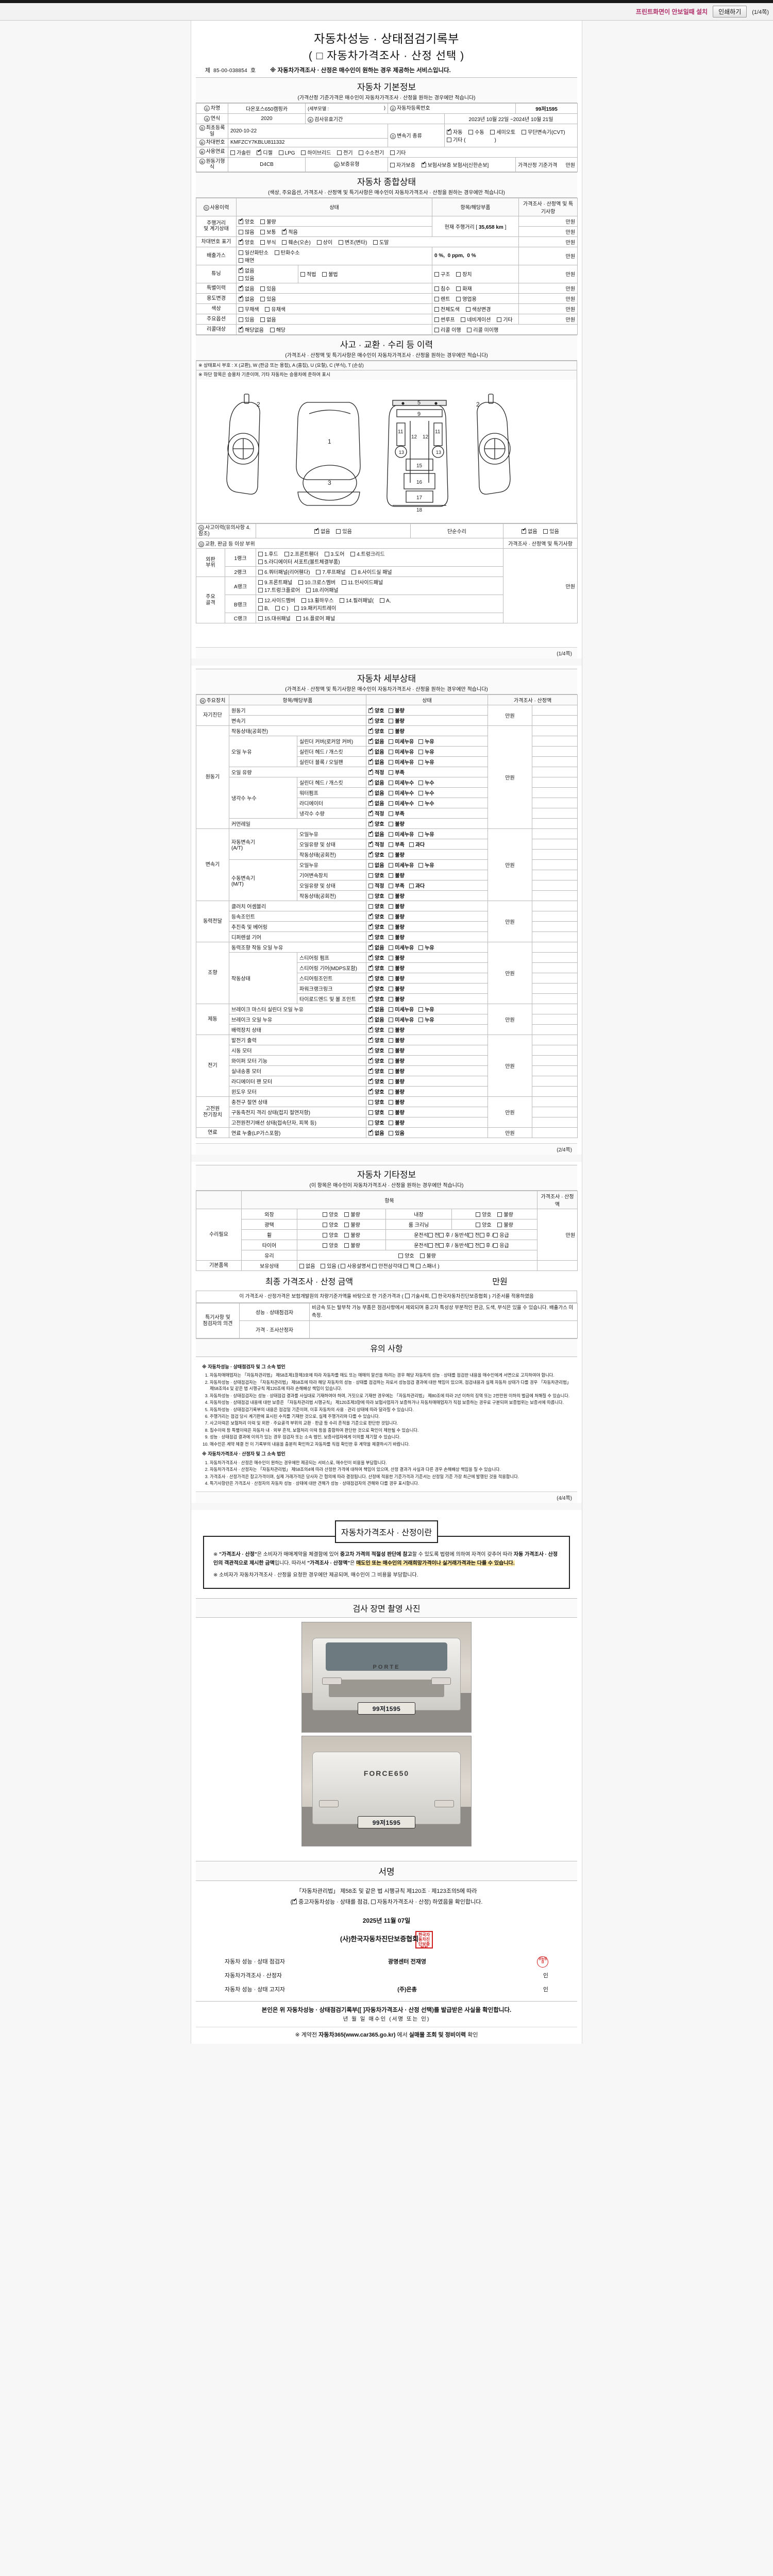 This screenshot has width=773, height=2576. Describe the element at coordinates (482, 329) in the screenshot. I see `state-option: 리콜 미이행` at that location.